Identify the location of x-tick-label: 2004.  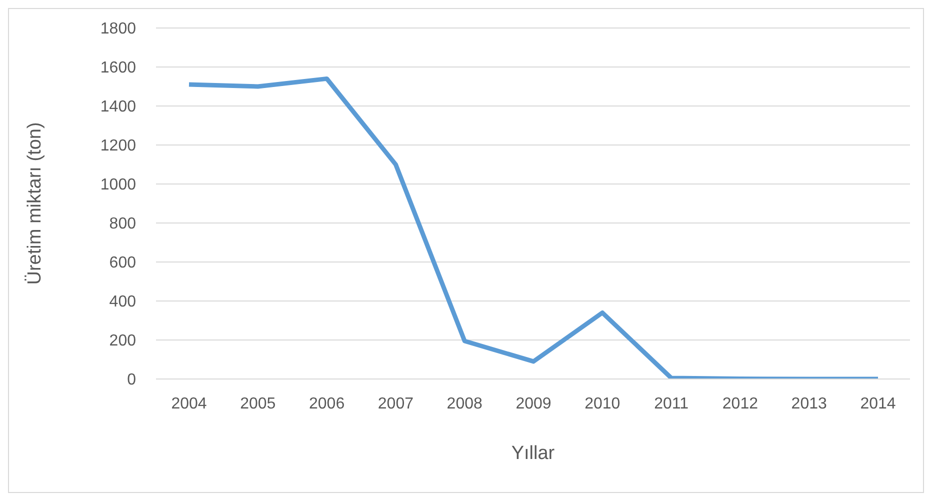
(189, 403).